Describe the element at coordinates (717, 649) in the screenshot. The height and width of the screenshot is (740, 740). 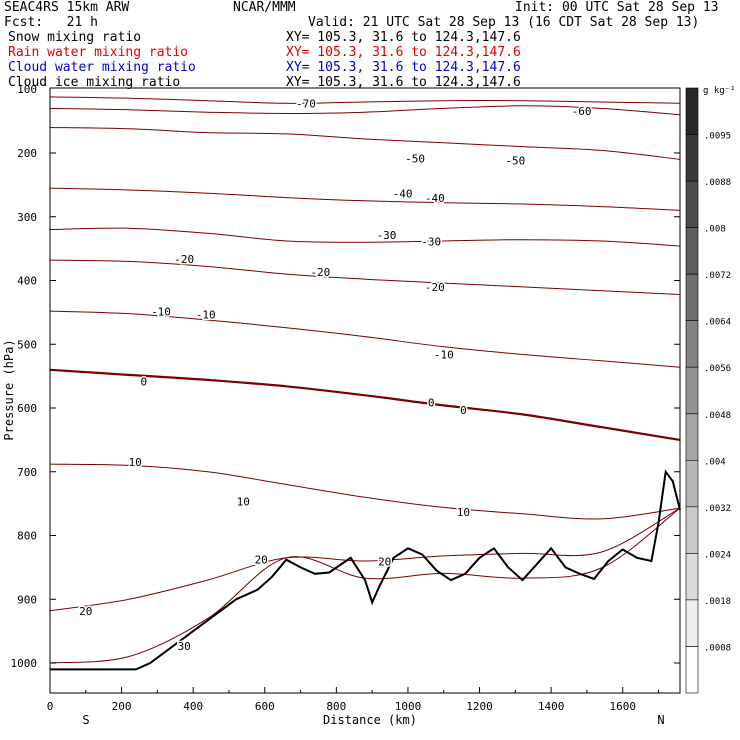
I see `colorbar-label: .0008` at that location.